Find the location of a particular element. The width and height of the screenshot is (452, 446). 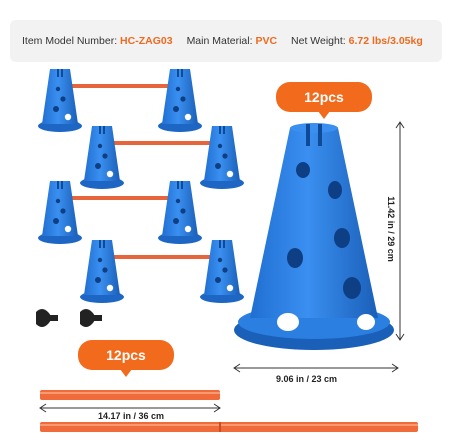

pole-dimension-line is located at coordinates (130, 408).